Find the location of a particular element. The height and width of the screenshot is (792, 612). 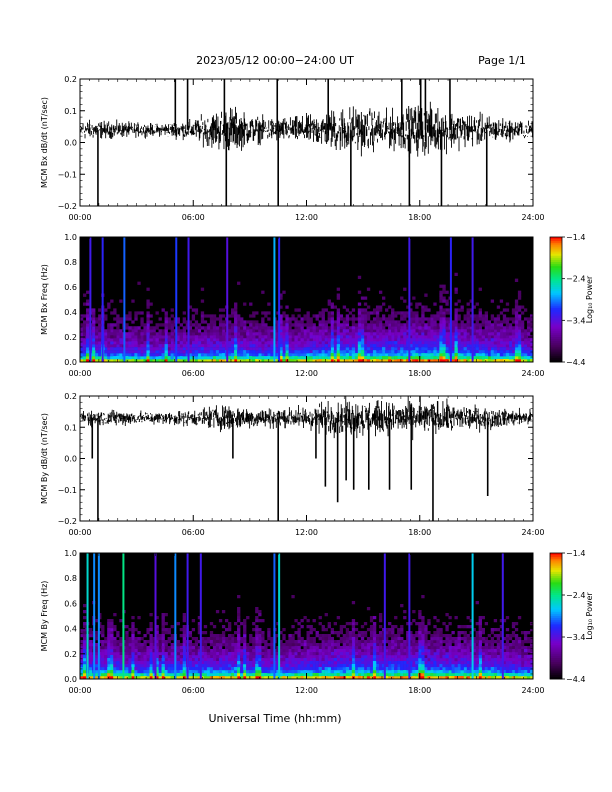

x-tick-label: 06:00 is located at coordinates (193, 690).